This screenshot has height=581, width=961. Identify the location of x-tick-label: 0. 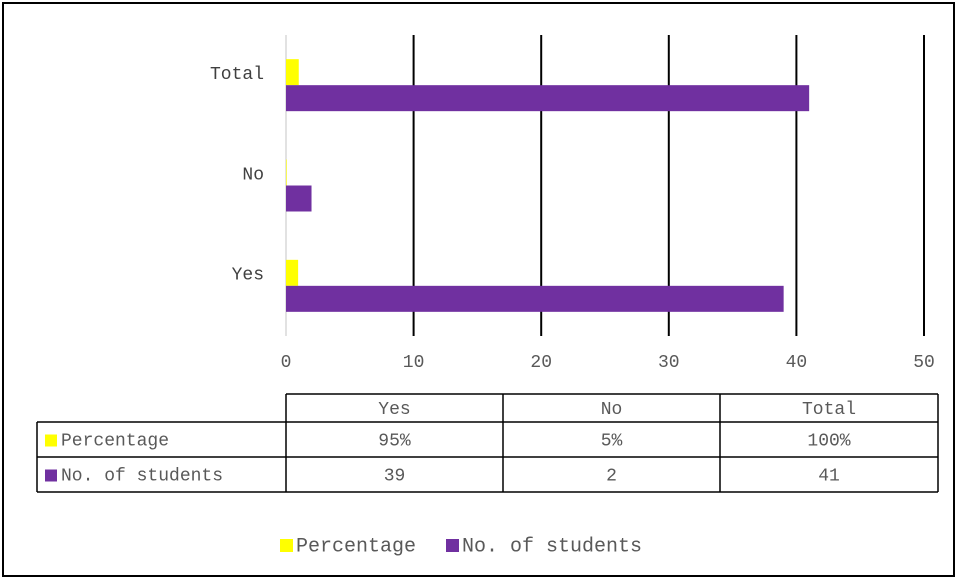
(286, 363).